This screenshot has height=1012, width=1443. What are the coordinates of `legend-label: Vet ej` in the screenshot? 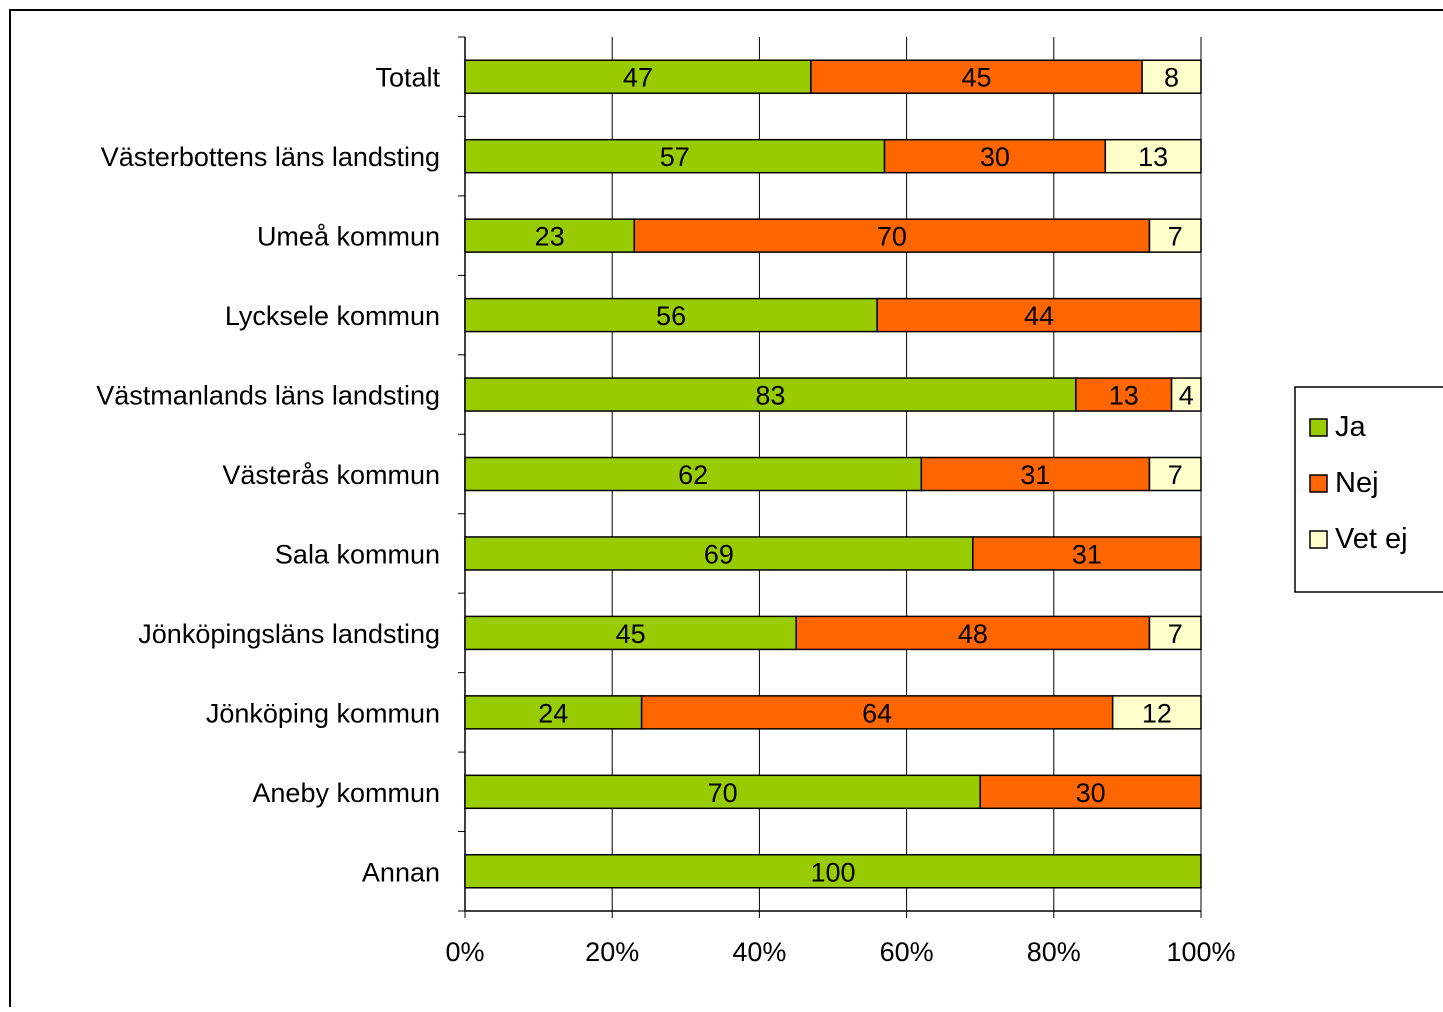 It's located at (1371, 539).